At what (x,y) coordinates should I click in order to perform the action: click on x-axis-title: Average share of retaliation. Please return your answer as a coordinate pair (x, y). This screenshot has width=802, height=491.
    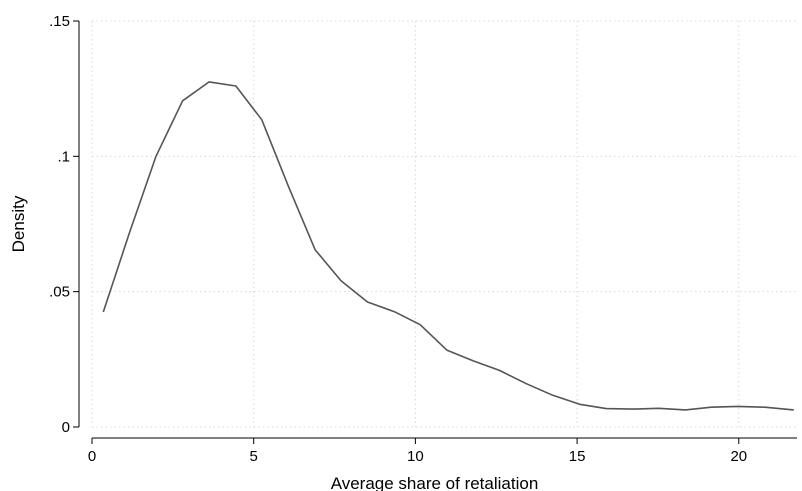
    Looking at the image, I should click on (435, 482).